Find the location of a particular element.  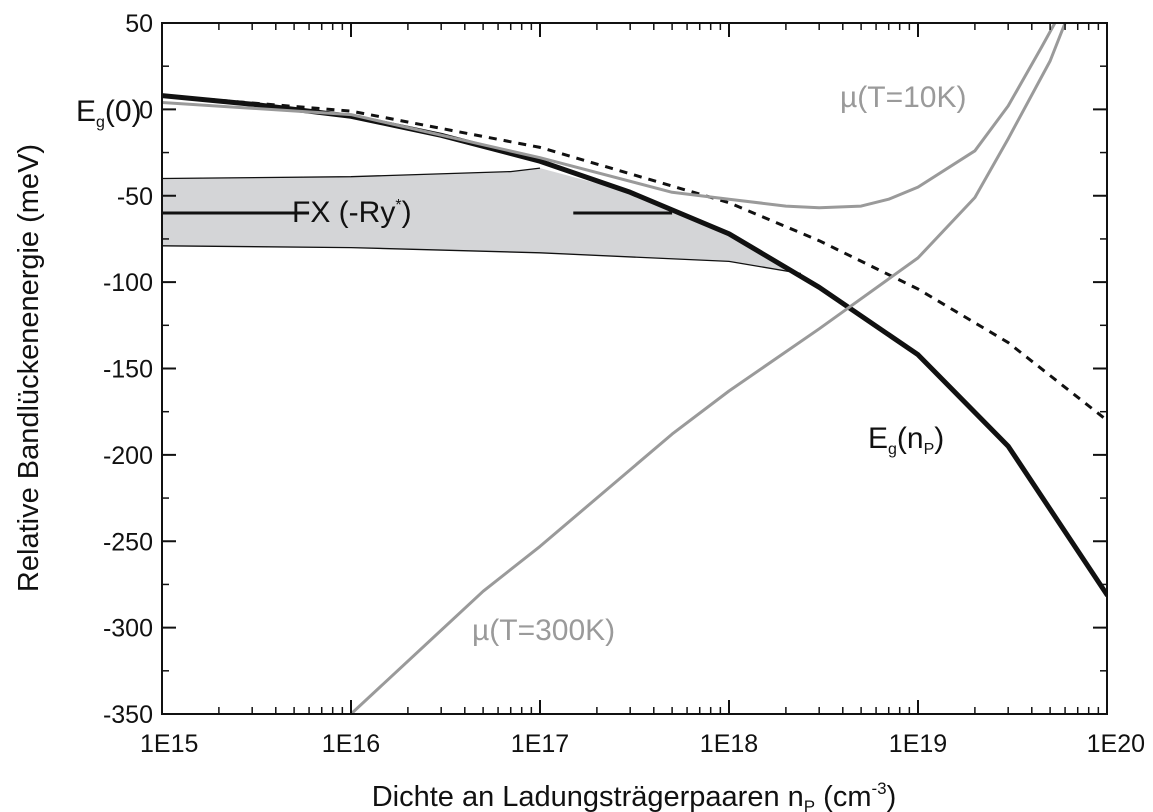

x-axis-title-sup: -3 is located at coordinates (879, 788).